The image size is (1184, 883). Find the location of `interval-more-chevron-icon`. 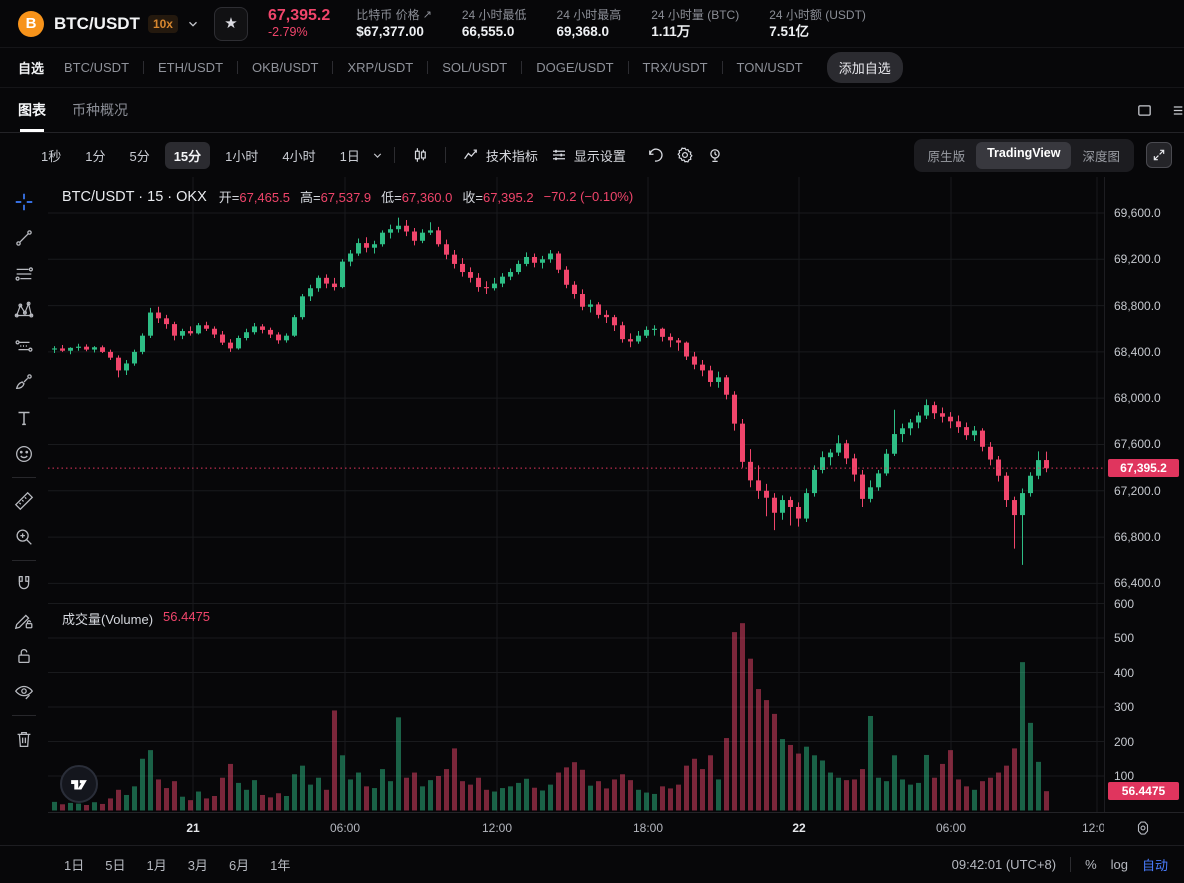

interval-more-chevron-icon is located at coordinates (377, 155).